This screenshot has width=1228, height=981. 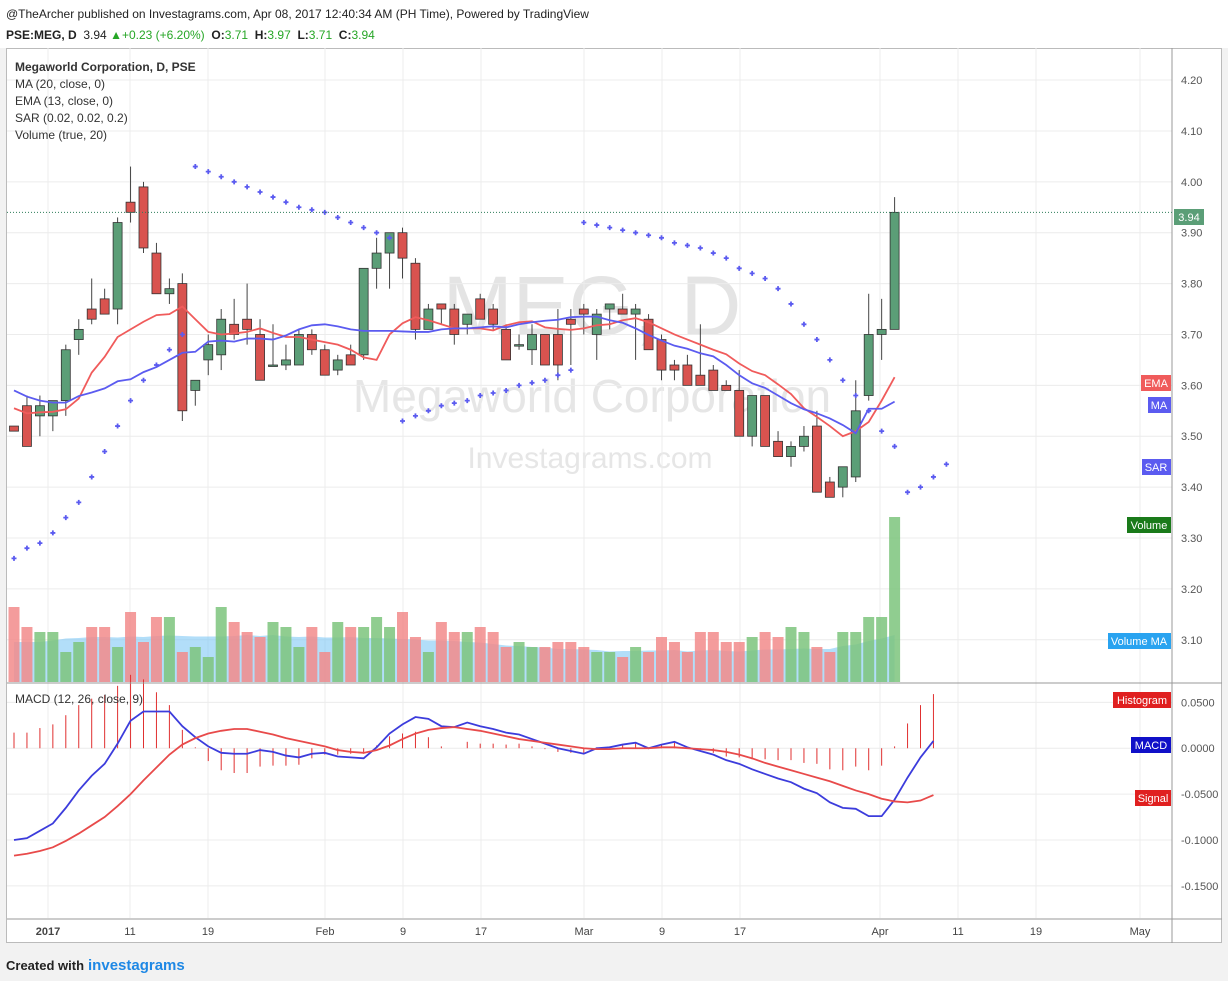 I want to click on up-arrow-icon: ▲, so click(x=116, y=35).